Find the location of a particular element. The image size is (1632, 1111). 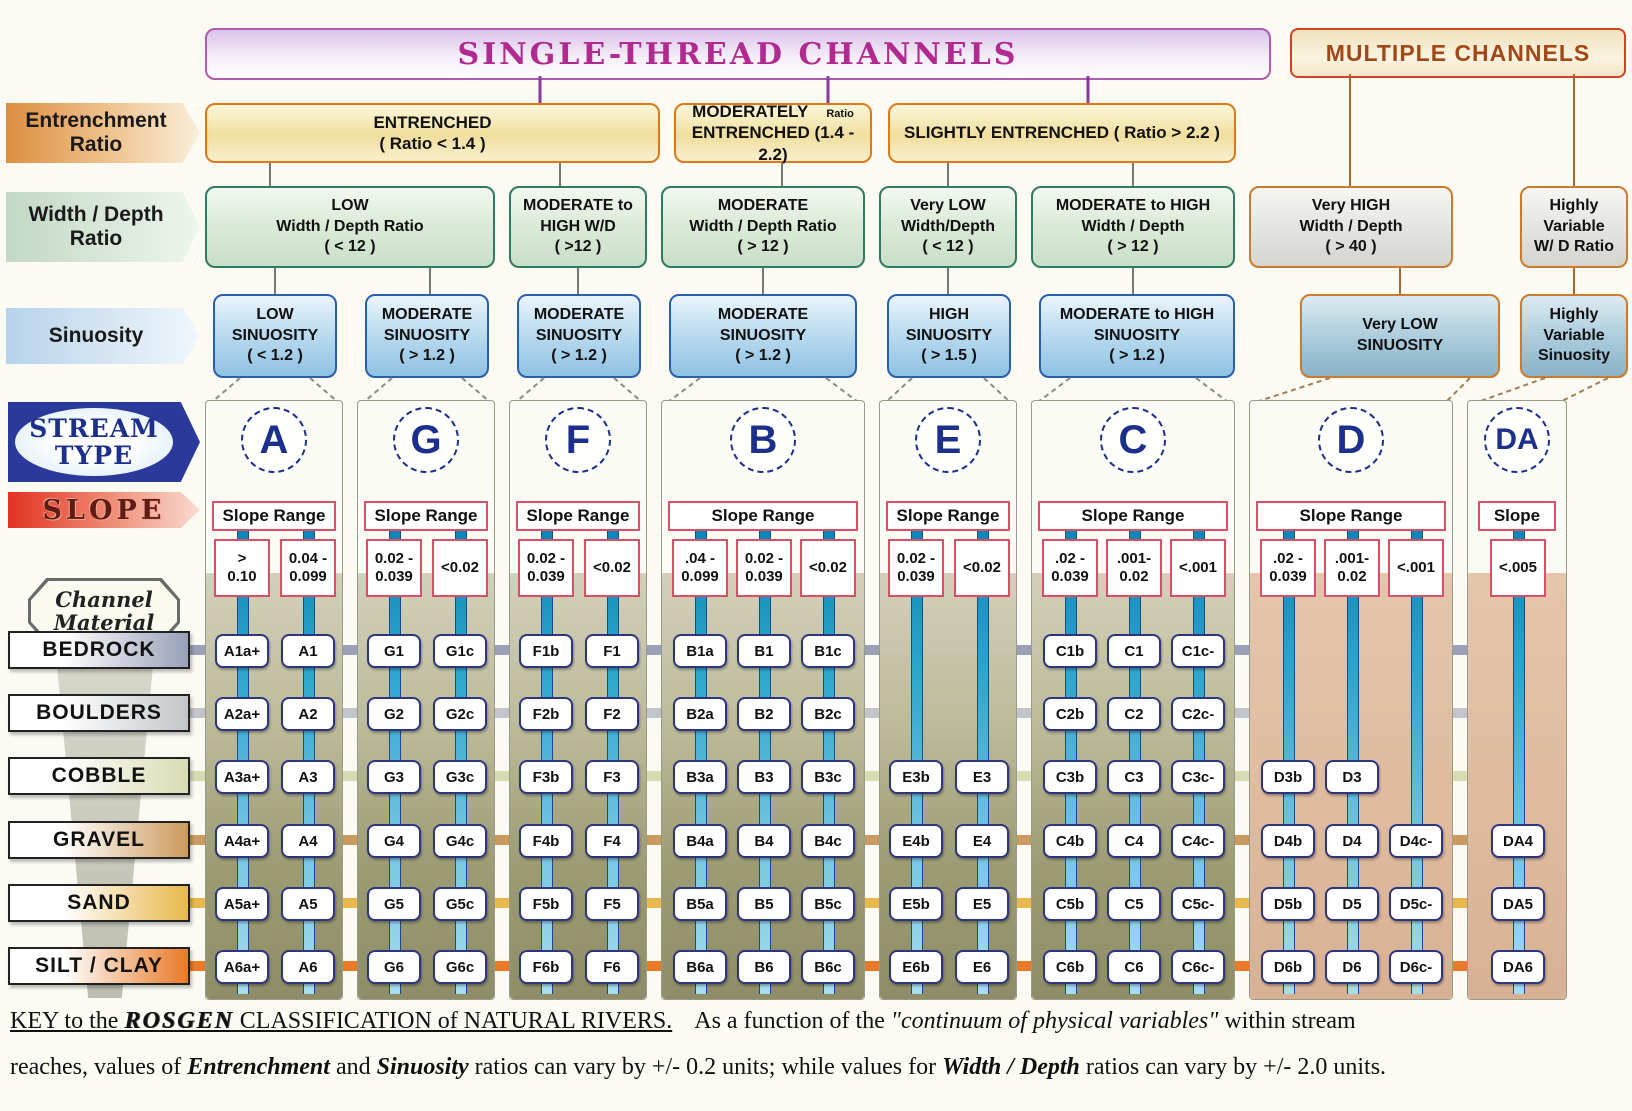

stream-cell: F3b is located at coordinates (546, 777).